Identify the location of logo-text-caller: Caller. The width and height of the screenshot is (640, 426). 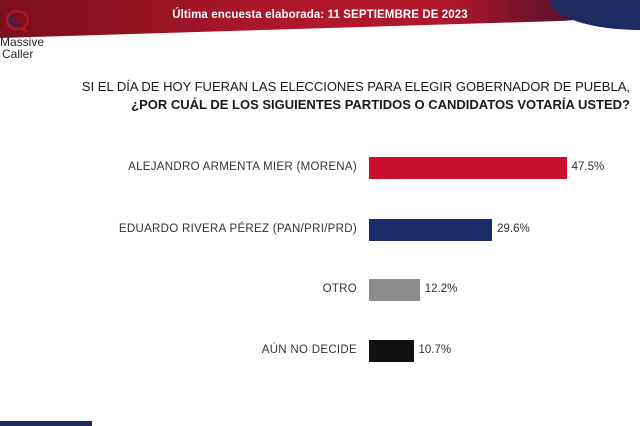
(18, 54).